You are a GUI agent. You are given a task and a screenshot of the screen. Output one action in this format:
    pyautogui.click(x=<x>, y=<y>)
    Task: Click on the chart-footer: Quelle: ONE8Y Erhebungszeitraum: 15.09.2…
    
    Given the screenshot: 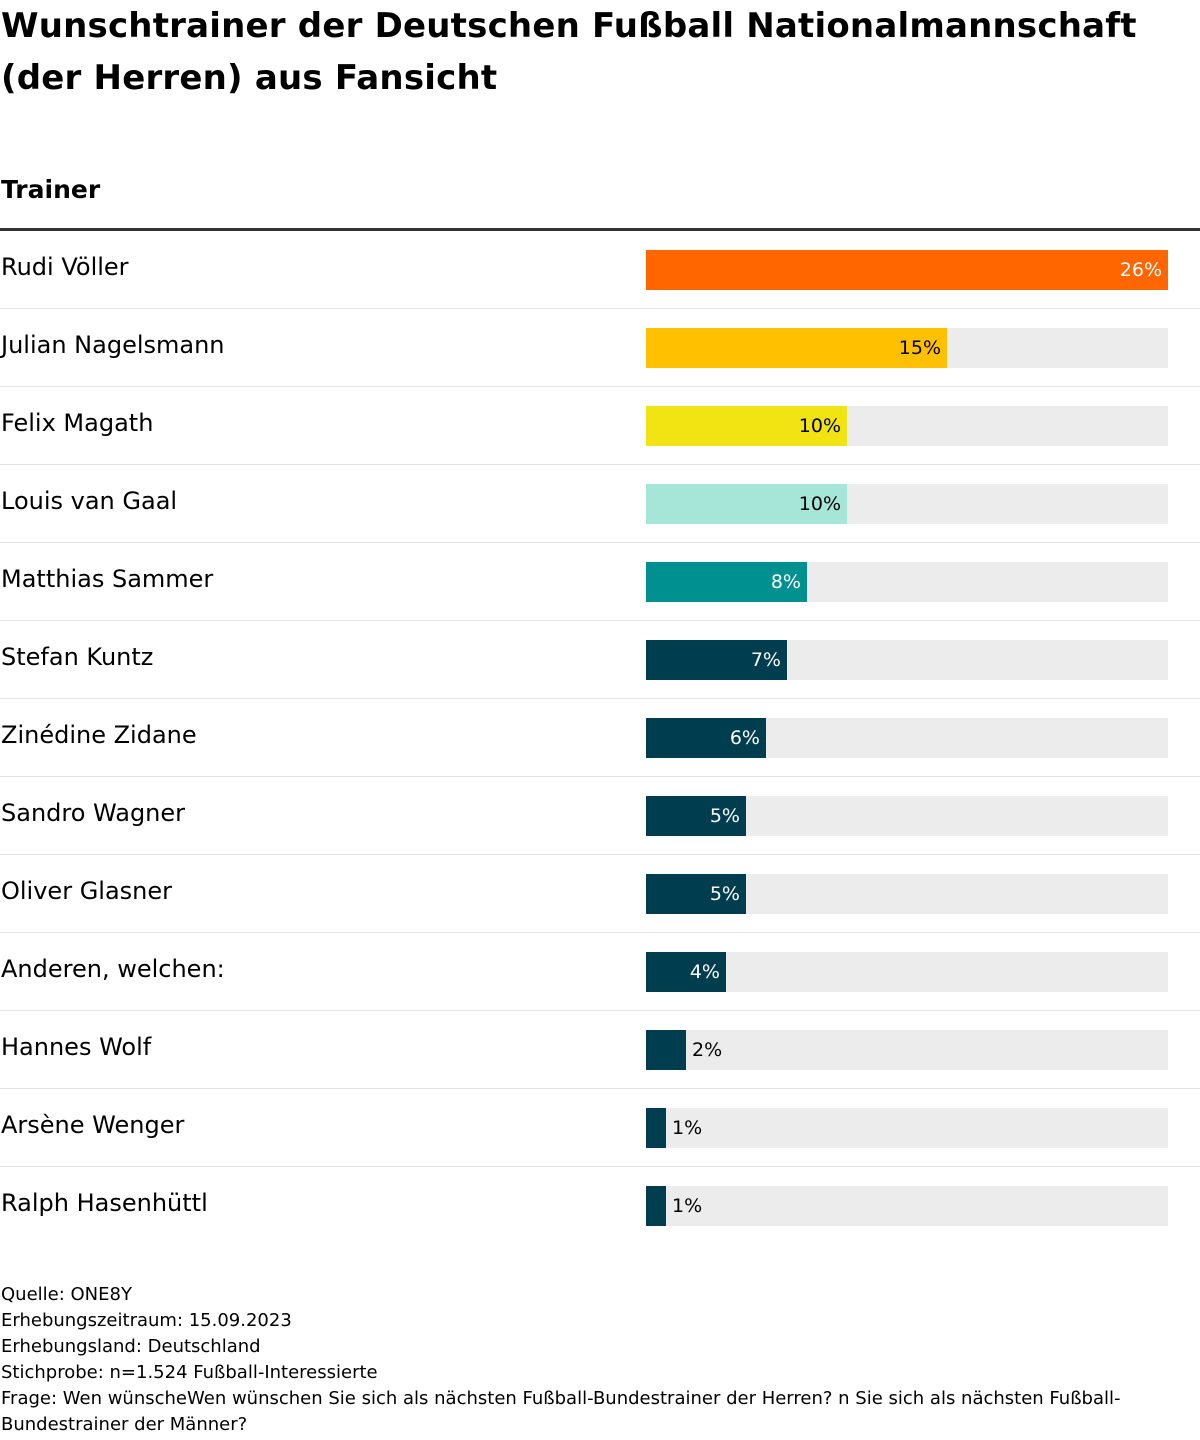 What is the action you would take?
    pyautogui.click(x=598, y=1360)
    